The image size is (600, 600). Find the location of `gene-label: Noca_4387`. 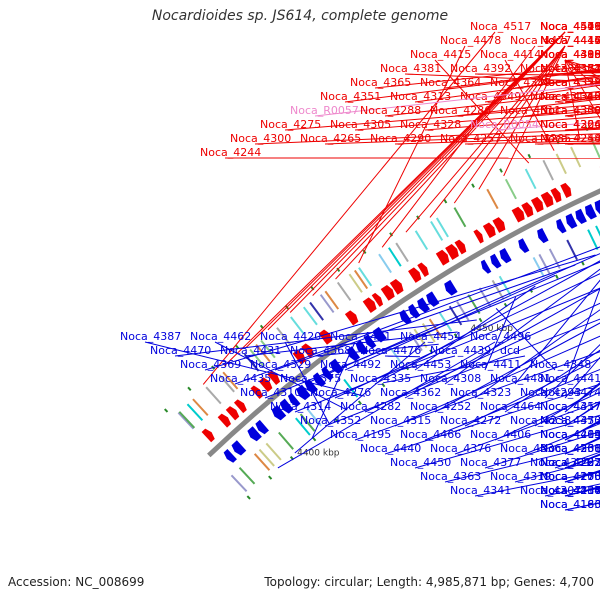

gene-label: Noca_4387 is located at coordinates (150, 336).